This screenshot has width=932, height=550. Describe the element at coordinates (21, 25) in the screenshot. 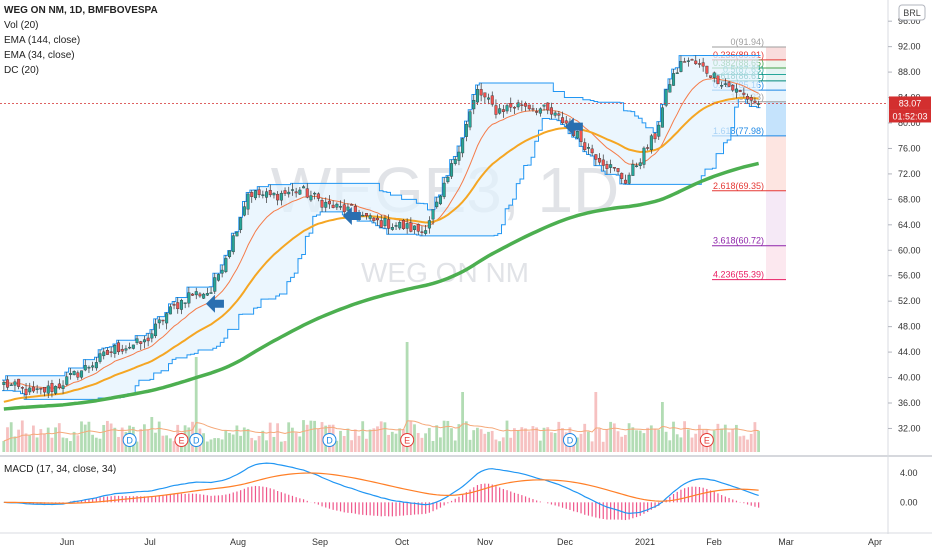

I see `legend-volume: Vol (20)` at that location.